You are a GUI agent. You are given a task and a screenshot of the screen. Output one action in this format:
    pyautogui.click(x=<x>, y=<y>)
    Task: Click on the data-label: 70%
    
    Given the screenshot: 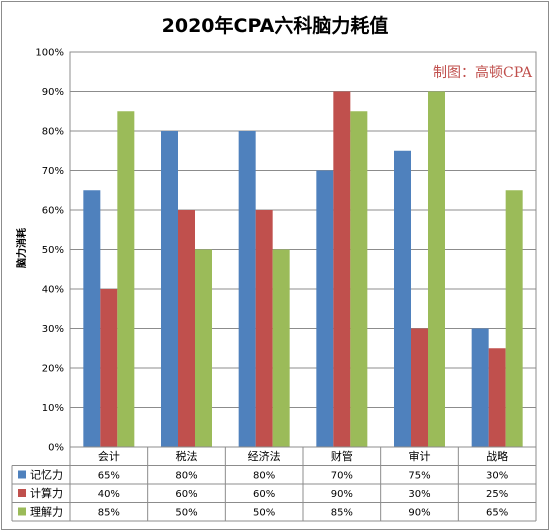 What is the action you would take?
    pyautogui.click(x=342, y=476)
    